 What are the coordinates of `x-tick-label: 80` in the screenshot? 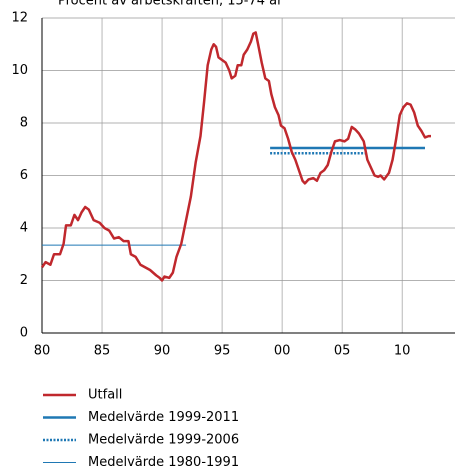 It's located at (42, 351).